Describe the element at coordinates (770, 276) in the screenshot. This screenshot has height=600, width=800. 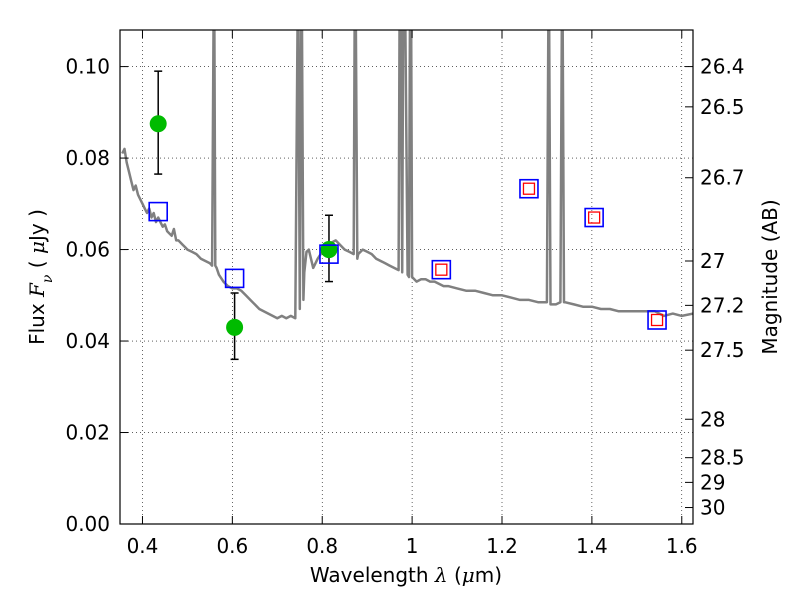
I see `magnitude-axis-label: Magnitude (AB)` at that location.